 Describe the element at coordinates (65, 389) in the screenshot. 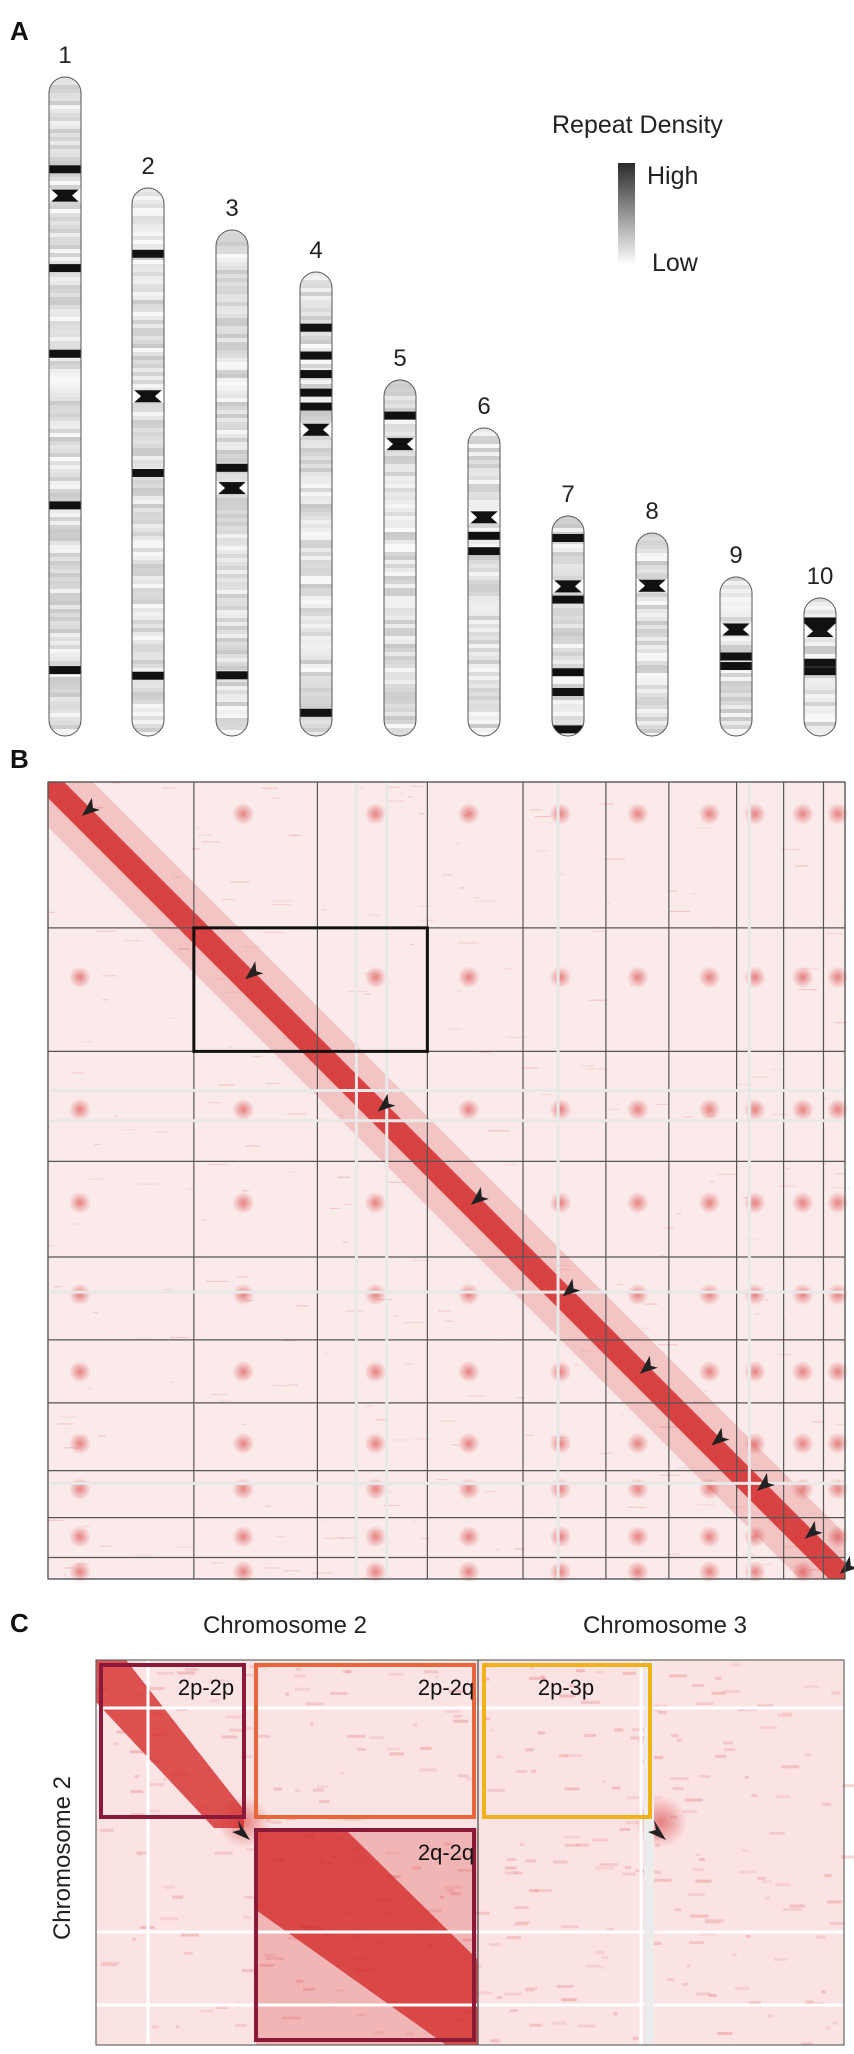

I see `chromosome-1: 1` at that location.